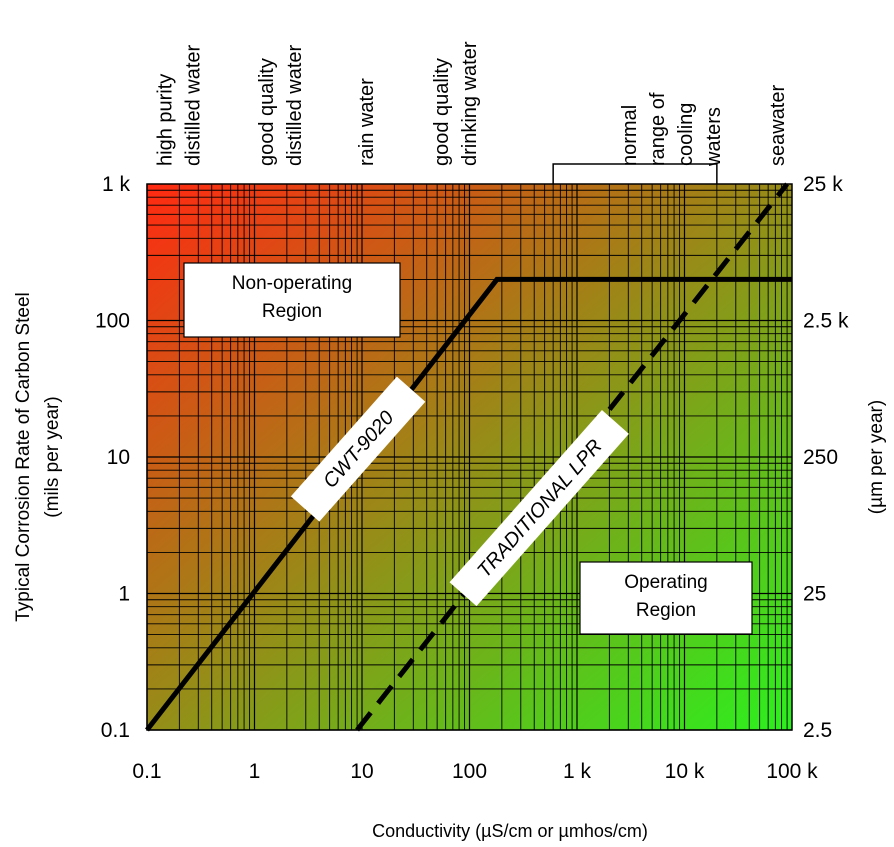 The height and width of the screenshot is (847, 894). What do you see at coordinates (820, 457) in the screenshot?
I see `y2-tick-label: 250` at bounding box center [820, 457].